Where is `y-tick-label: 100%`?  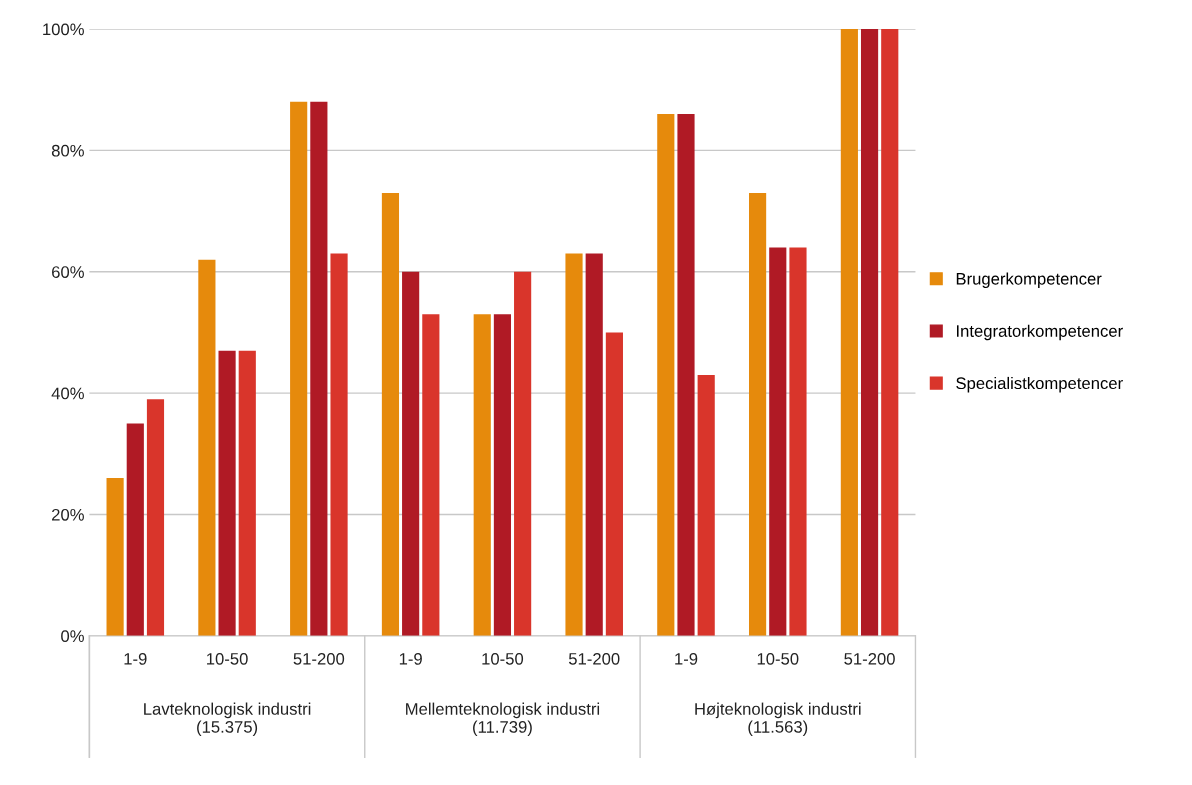
y-tick-label: 100% is located at coordinates (63, 29).